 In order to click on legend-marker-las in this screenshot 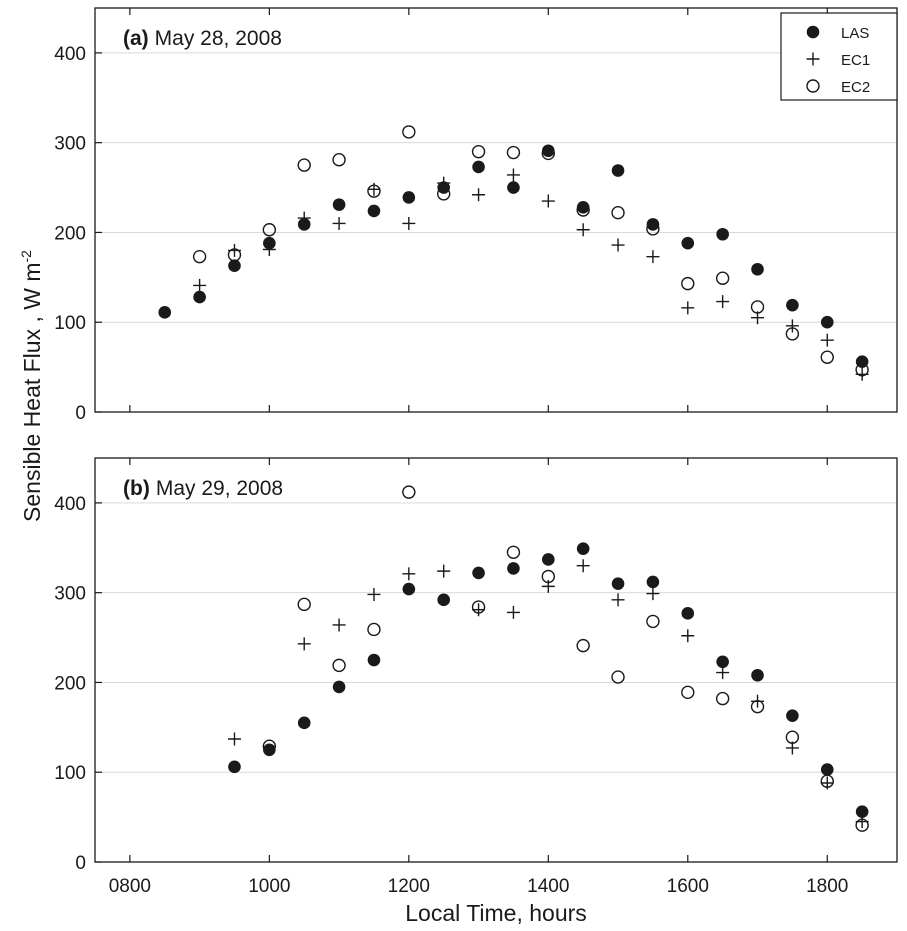, I will do `click(813, 32)`.